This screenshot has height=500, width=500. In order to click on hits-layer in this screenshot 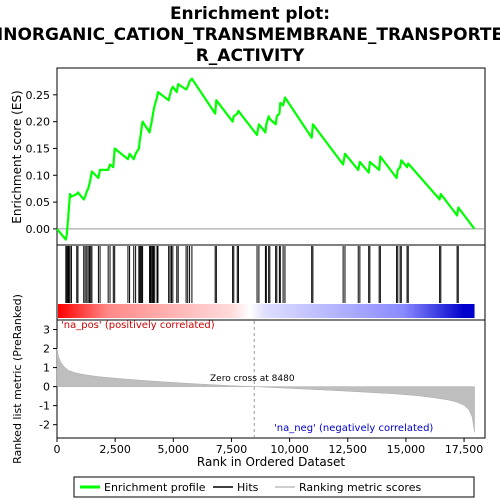, I will do `click(262, 274)`.